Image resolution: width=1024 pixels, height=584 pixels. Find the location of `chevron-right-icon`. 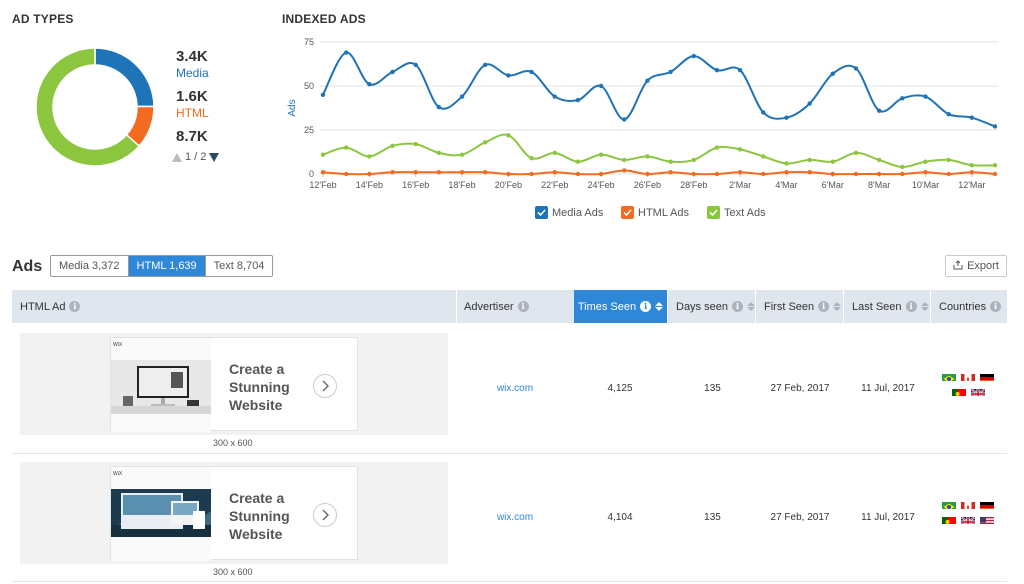

chevron-right-icon is located at coordinates (325, 515).